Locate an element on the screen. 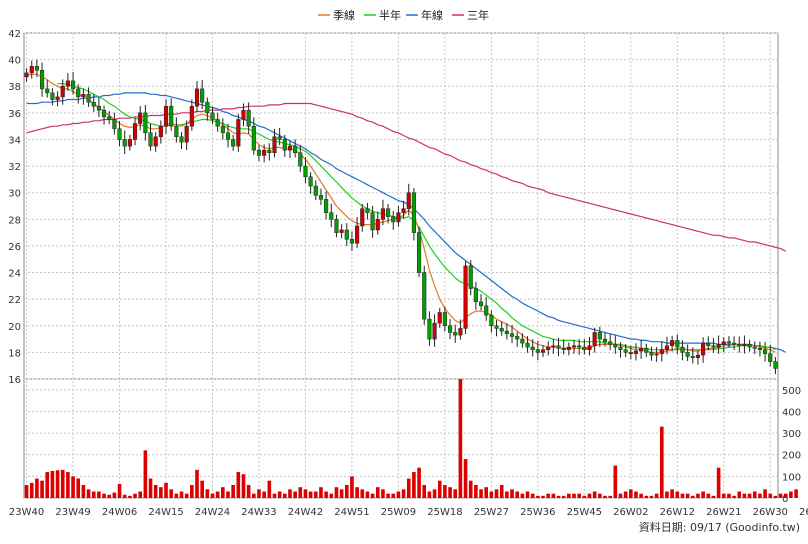  volume-tick-label: 100 is located at coordinates (791, 477).